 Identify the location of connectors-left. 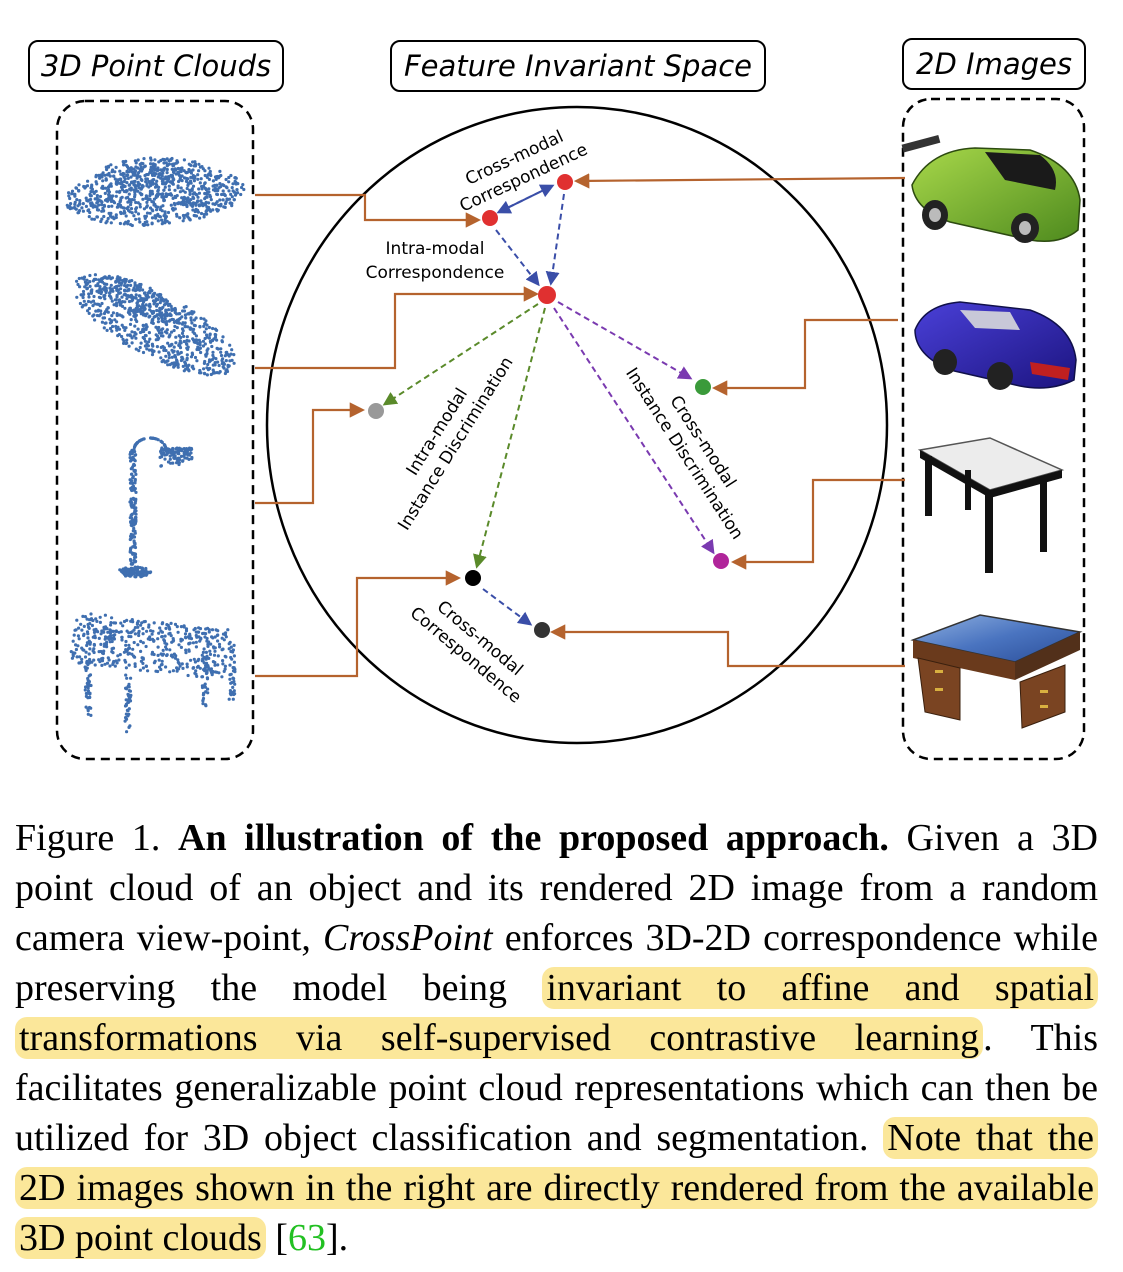
(397, 435).